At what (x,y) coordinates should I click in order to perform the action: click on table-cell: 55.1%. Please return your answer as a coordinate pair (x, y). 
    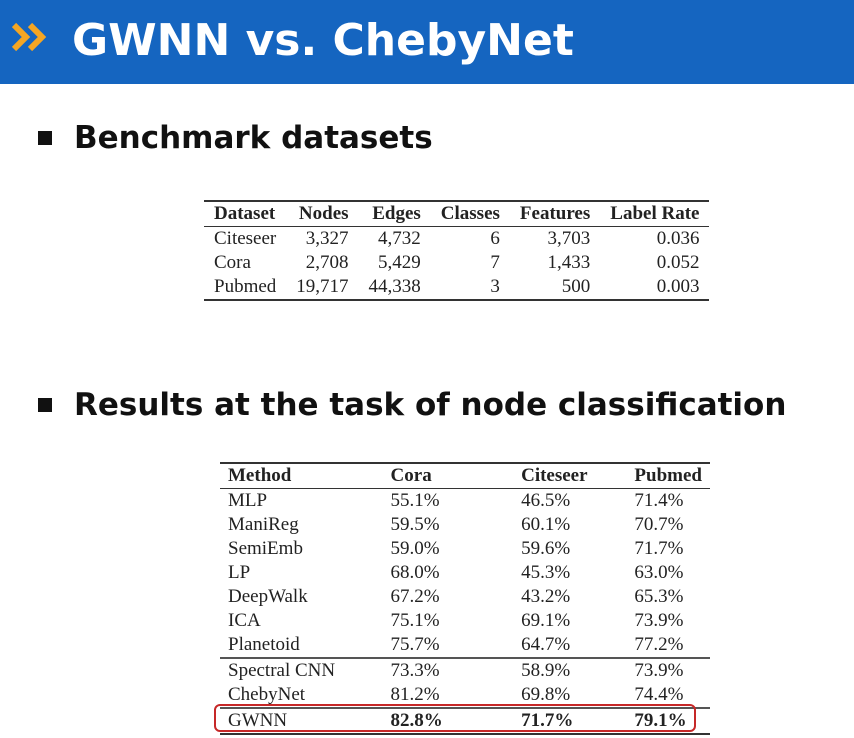
    Looking at the image, I should click on (415, 500).